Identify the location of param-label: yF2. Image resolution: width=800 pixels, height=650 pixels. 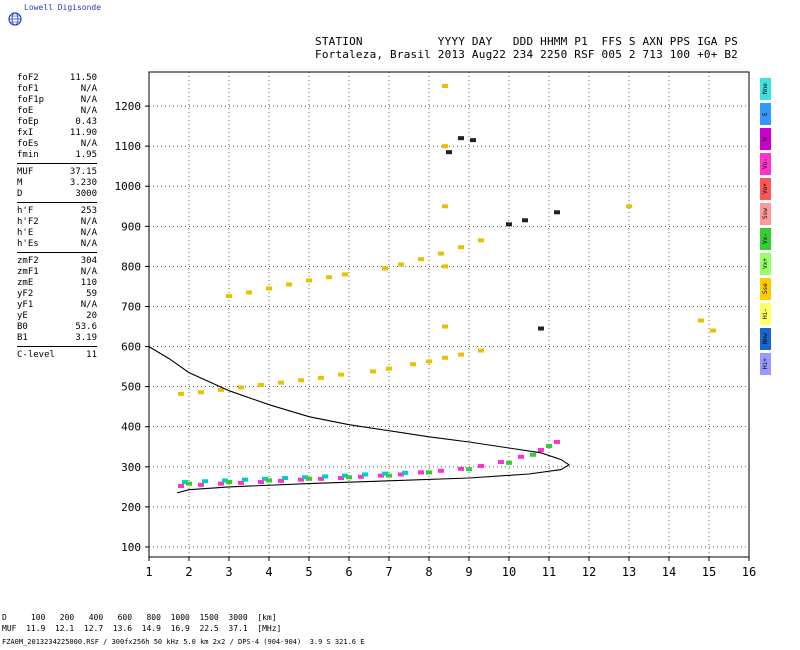
(25, 294).